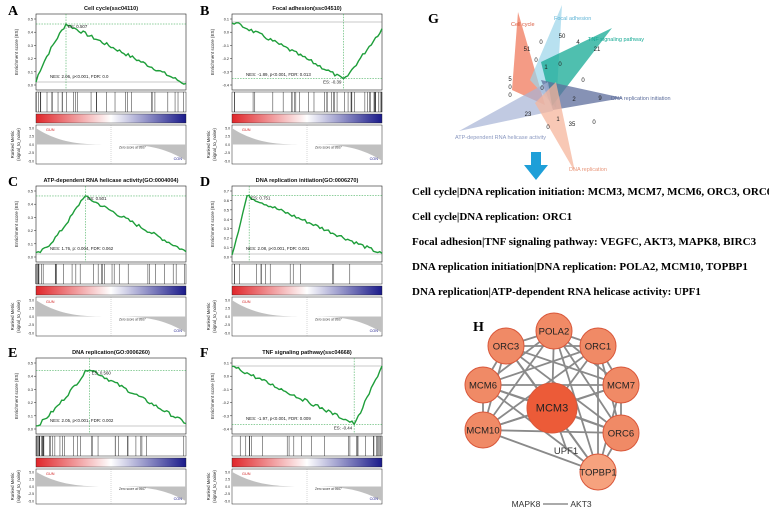 The width and height of the screenshot is (769, 512). I want to click on node-label-mapk8: MAPK8, so click(526, 504).